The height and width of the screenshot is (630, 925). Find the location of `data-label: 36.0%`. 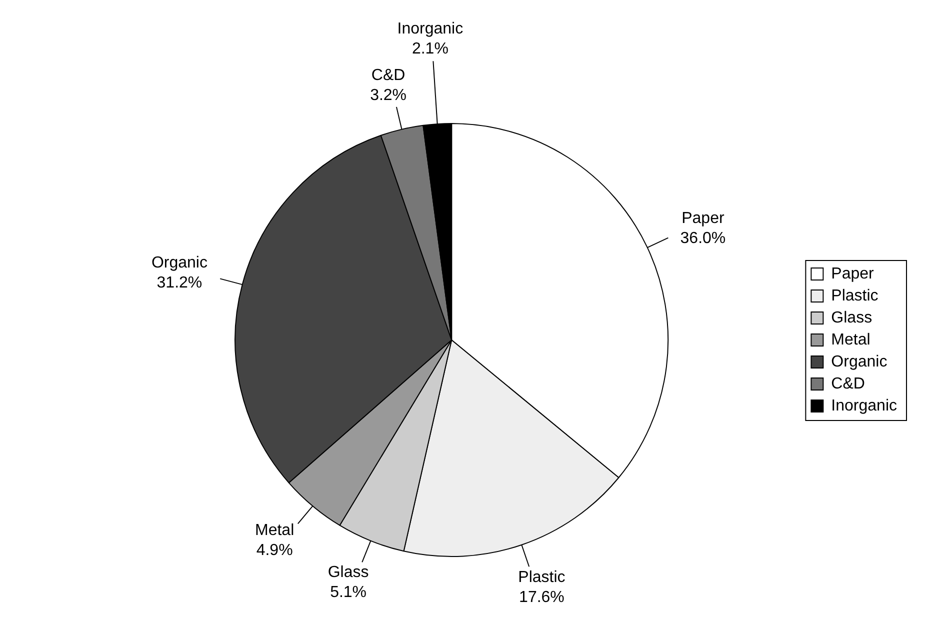

data-label: 36.0% is located at coordinates (703, 238).